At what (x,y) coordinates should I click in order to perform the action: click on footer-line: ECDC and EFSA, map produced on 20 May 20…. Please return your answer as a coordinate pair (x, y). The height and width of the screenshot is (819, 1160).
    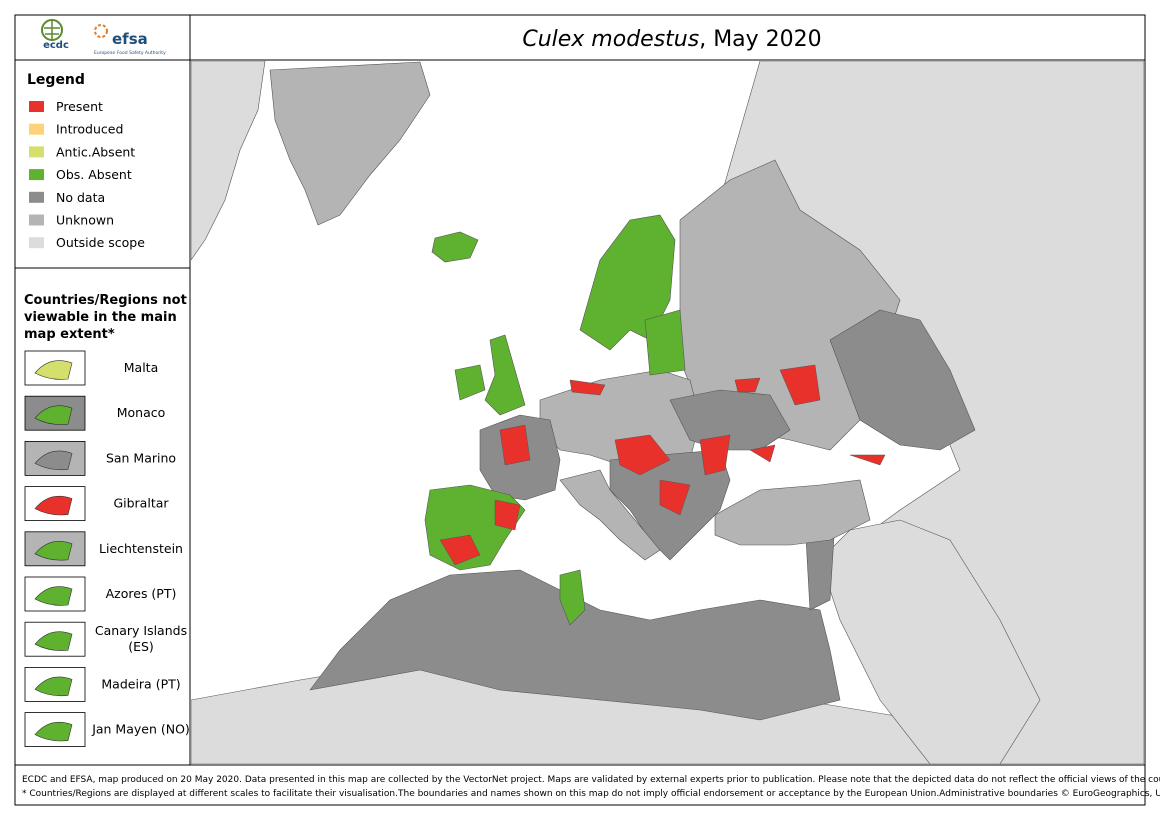
    Looking at the image, I should click on (591, 780).